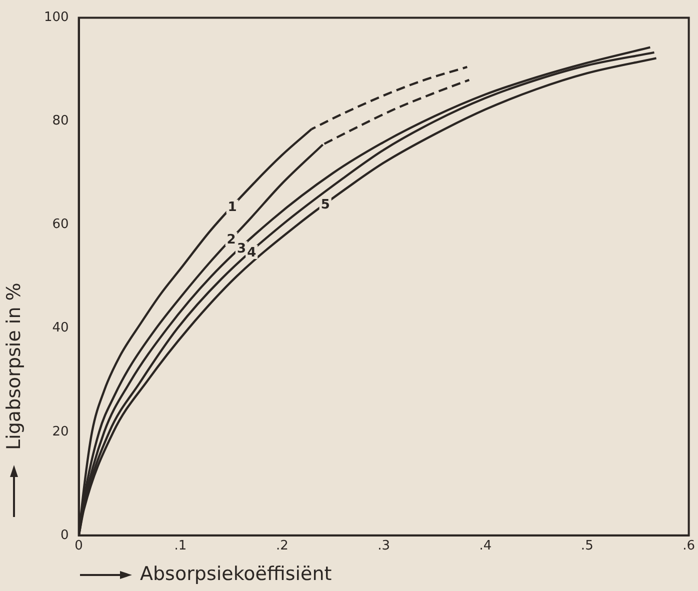  What do you see at coordinates (60, 328) in the screenshot?
I see `y-tick-label: 40` at bounding box center [60, 328].